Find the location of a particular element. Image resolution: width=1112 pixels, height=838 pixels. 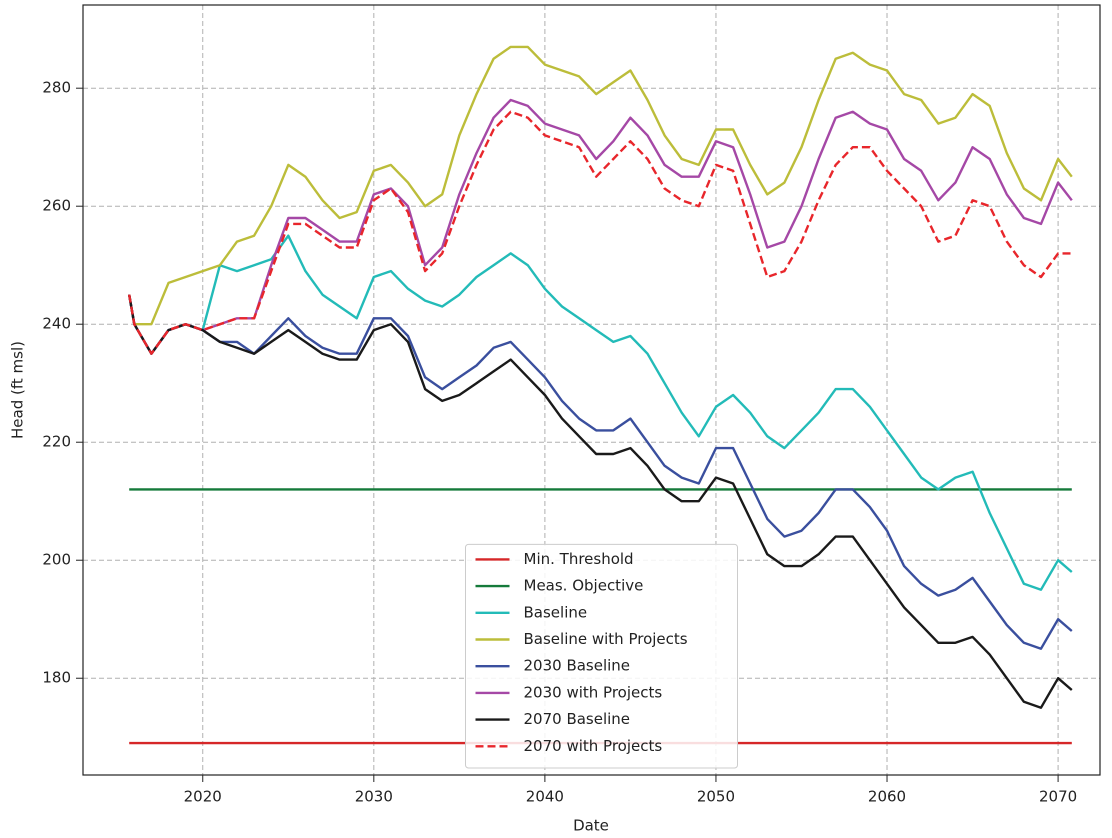

y-tick-label: 220 is located at coordinates (56, 442).